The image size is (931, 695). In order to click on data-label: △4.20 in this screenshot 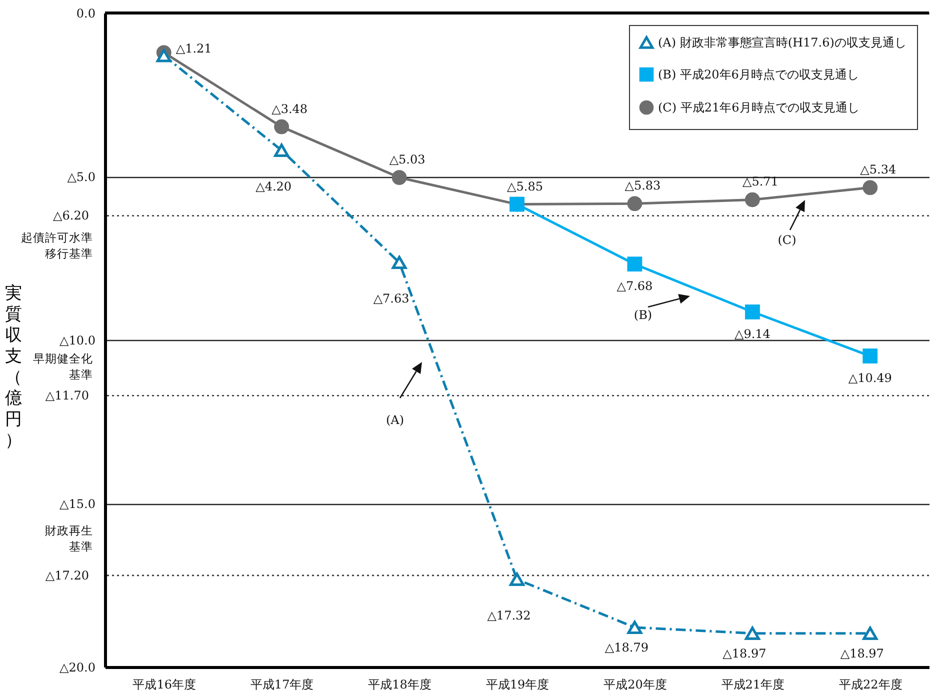, I will do `click(274, 186)`.